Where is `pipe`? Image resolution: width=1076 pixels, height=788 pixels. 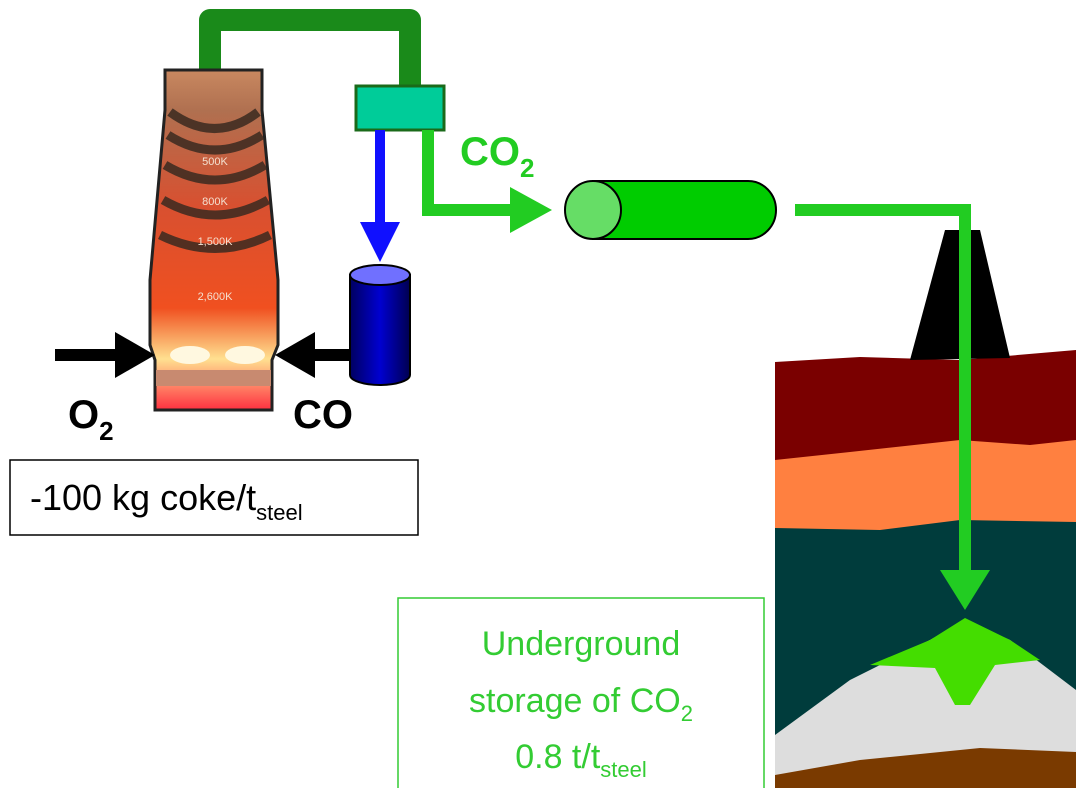 pipe is located at coordinates (310, 48).